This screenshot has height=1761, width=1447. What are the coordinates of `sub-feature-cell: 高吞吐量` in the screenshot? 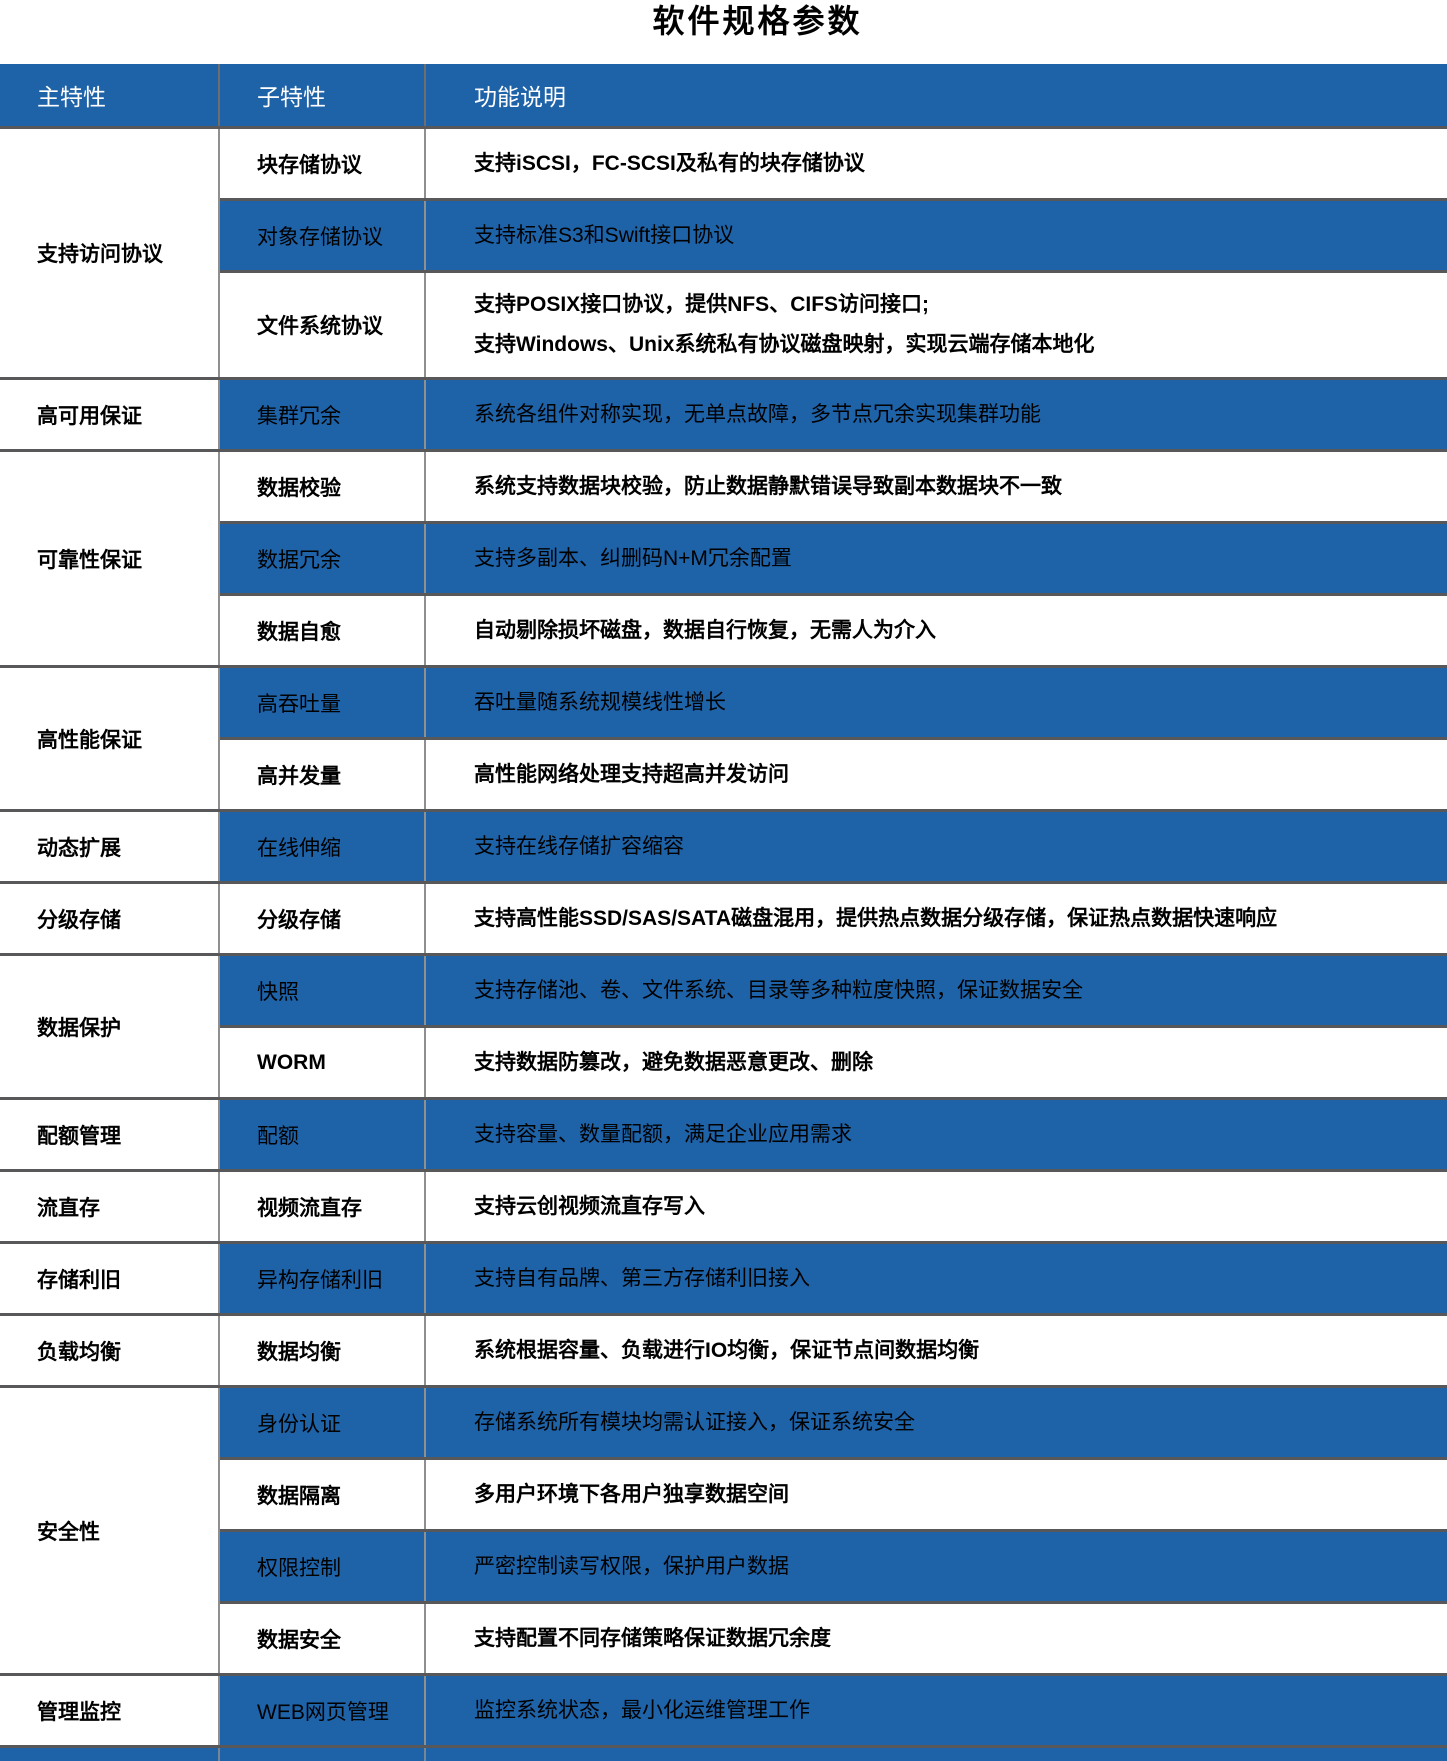 It's located at (323, 702).